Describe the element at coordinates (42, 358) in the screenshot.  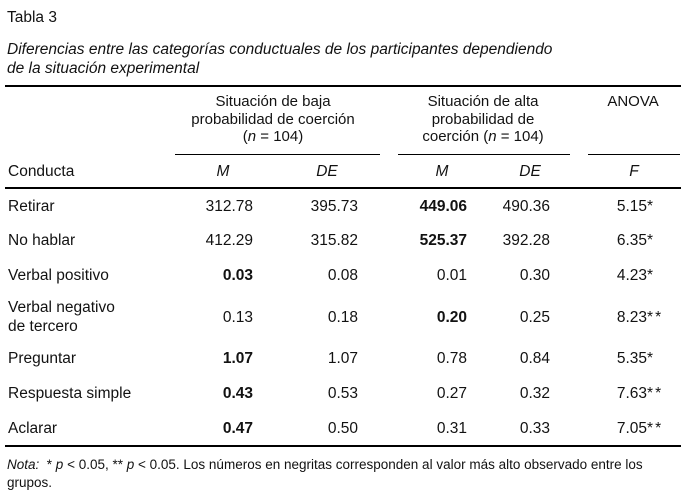
I see `row-label: Preguntar` at that location.